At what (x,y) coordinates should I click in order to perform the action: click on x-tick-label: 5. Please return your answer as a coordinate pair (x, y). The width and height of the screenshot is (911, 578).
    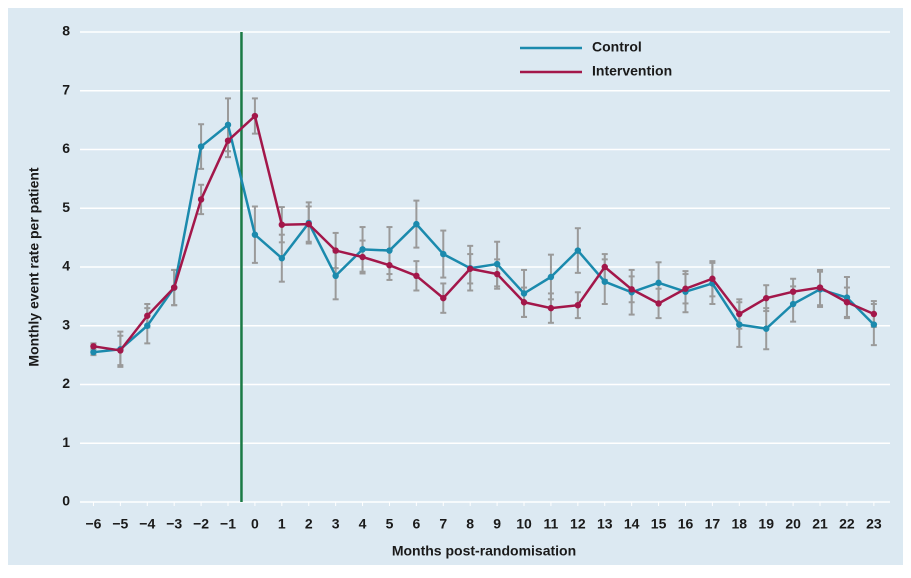
    Looking at the image, I should click on (390, 524).